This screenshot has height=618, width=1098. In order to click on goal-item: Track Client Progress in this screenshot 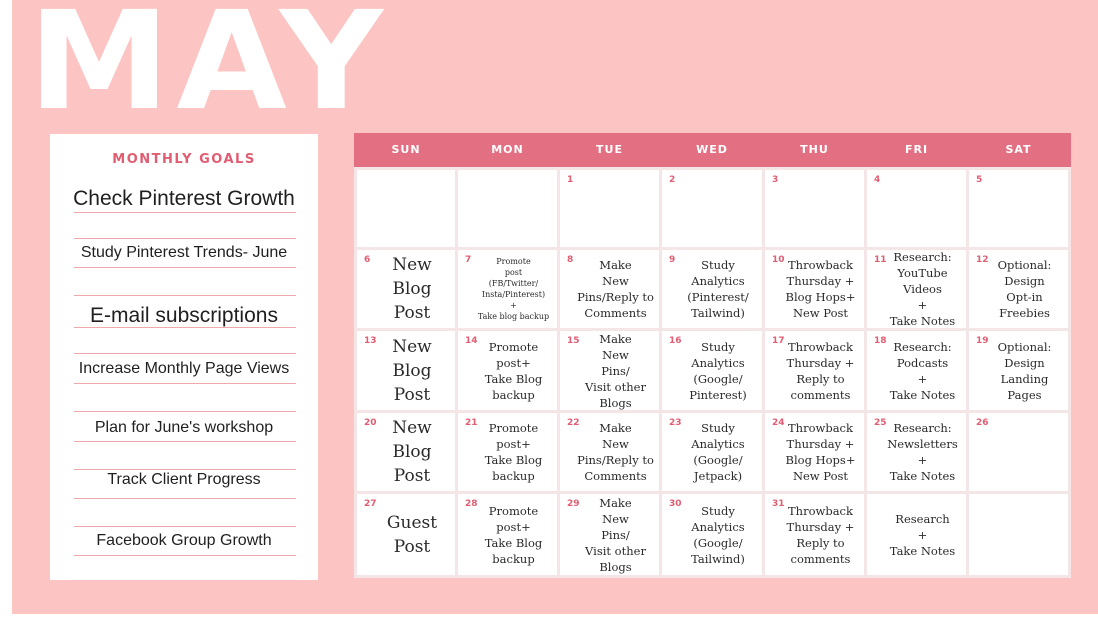, I will do `click(184, 479)`.